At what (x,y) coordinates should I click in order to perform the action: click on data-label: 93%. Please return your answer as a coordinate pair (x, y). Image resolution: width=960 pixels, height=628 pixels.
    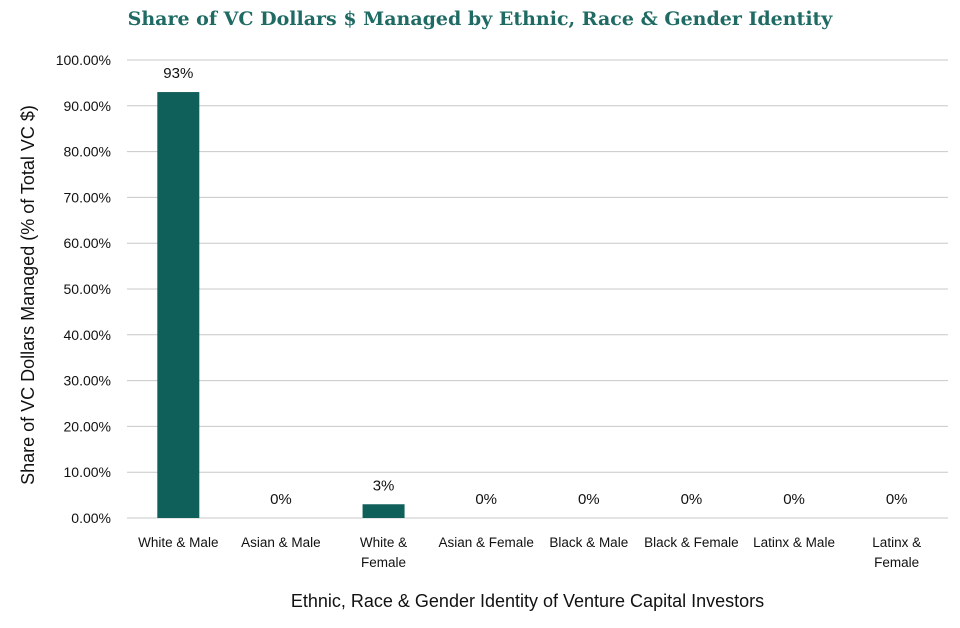
    Looking at the image, I should click on (178, 73).